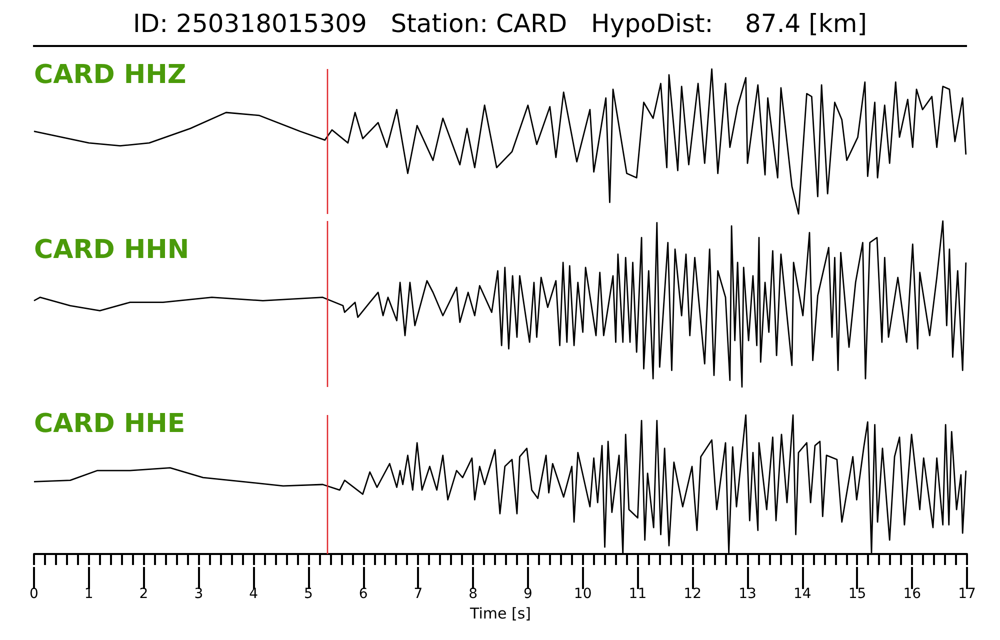 The height and width of the screenshot is (640, 1000). What do you see at coordinates (637, 594) in the screenshot?
I see `x-tick-label: 11` at bounding box center [637, 594].